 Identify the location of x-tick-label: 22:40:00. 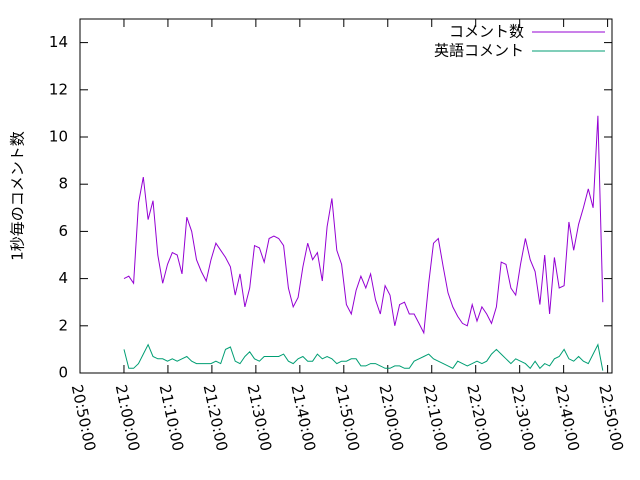
(567, 418).